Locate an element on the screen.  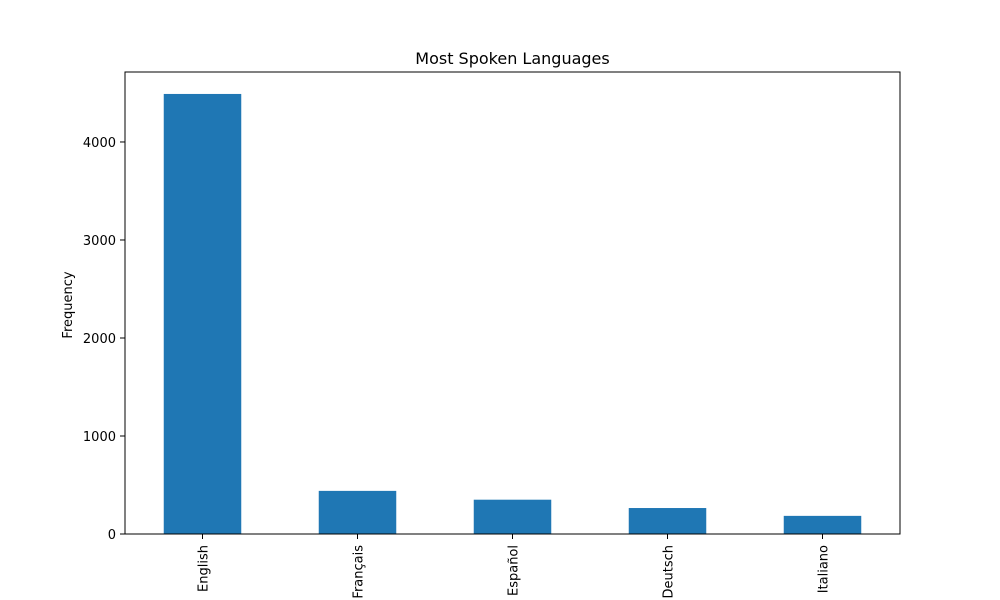
x-axis-ticks: English Français Español Deutsch Italiano is located at coordinates (514, 566).